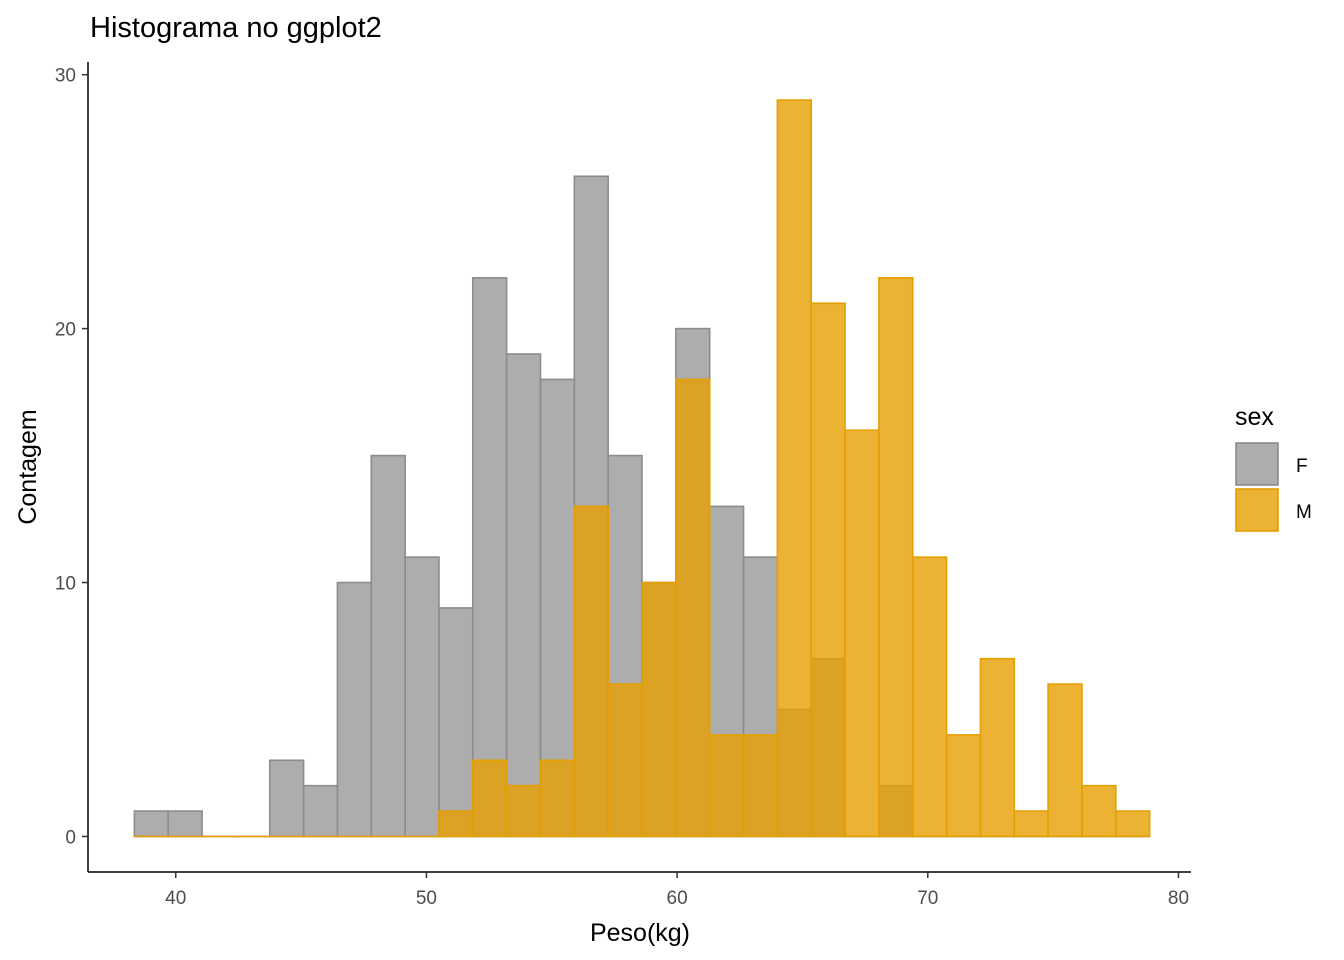 This screenshot has height=960, width=1344. Describe the element at coordinates (1304, 512) in the screenshot. I see `legend-label-M: M` at that location.